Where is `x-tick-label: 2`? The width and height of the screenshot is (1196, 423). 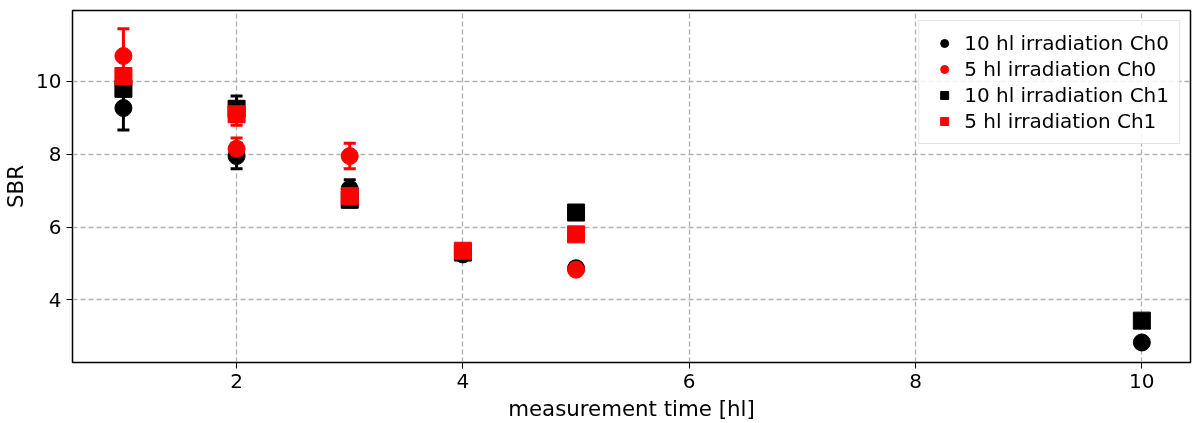 x-tick-label: 2 is located at coordinates (236, 380).